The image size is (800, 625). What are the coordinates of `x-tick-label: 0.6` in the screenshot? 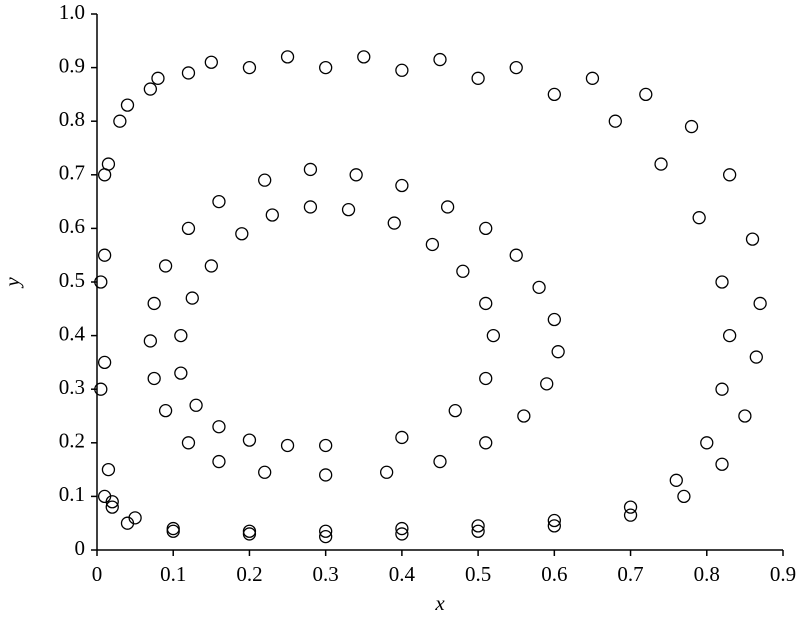 It's located at (554, 574).